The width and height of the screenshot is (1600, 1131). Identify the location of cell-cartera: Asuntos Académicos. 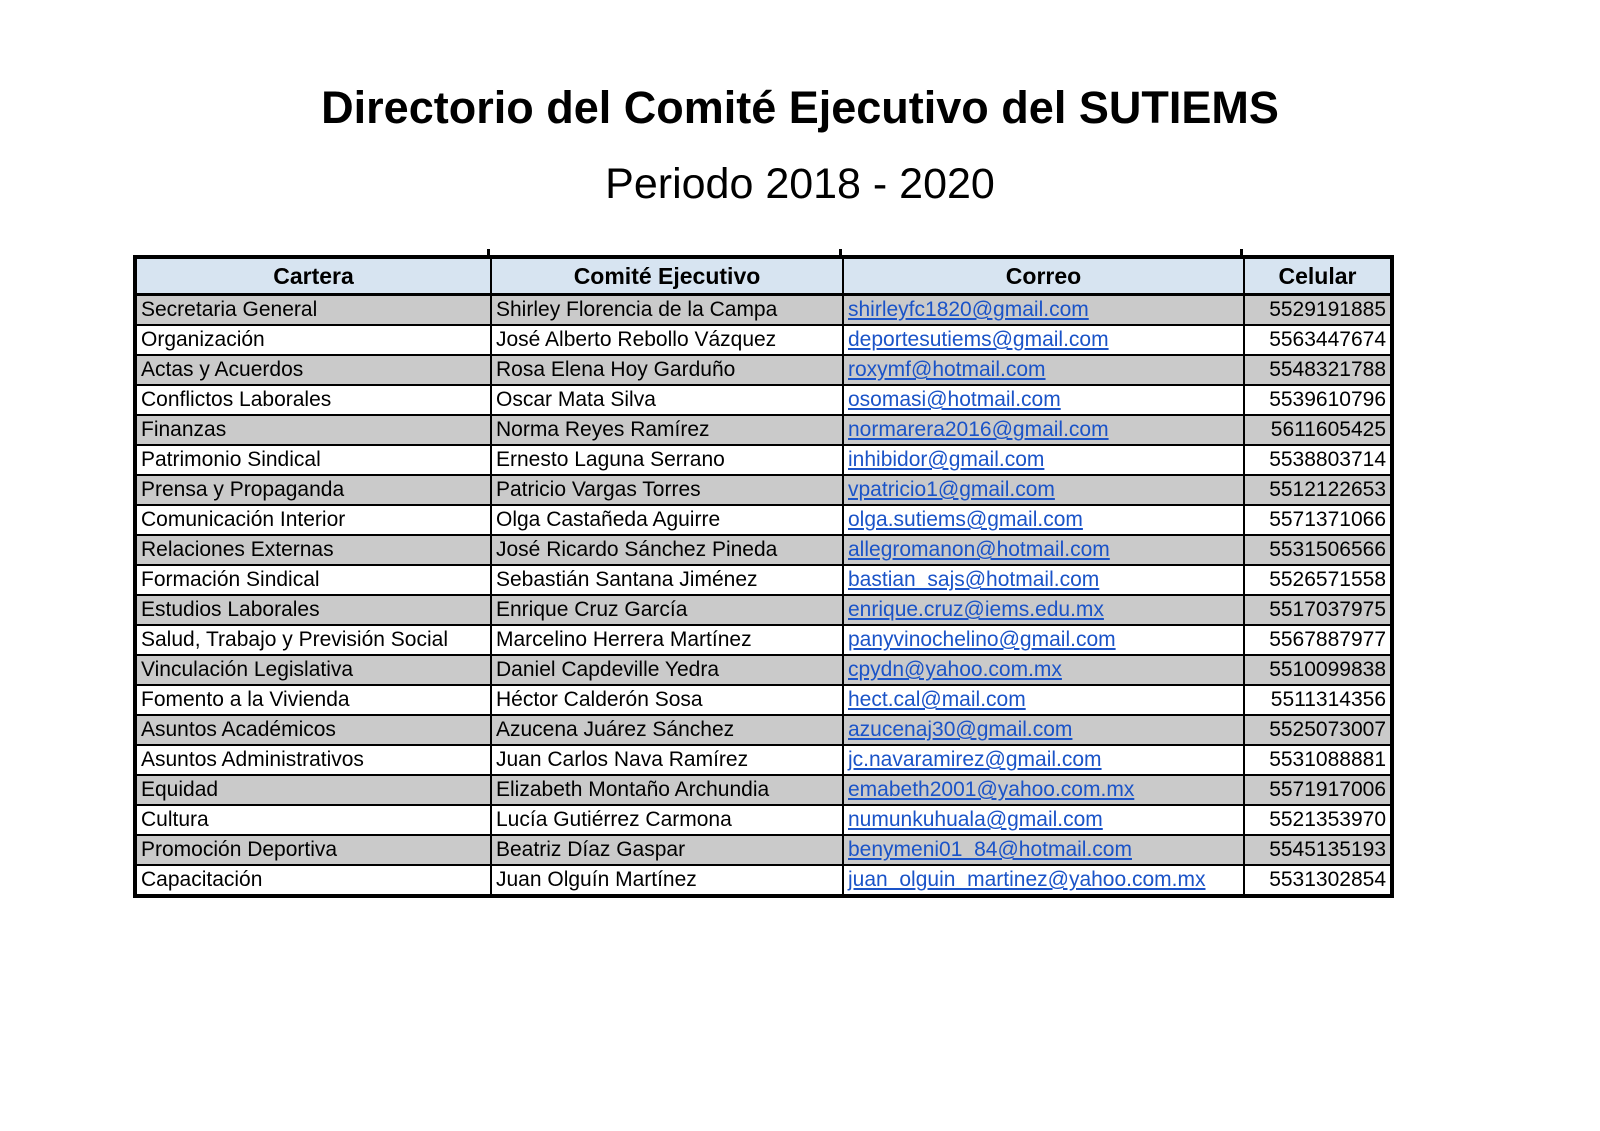
(313, 730).